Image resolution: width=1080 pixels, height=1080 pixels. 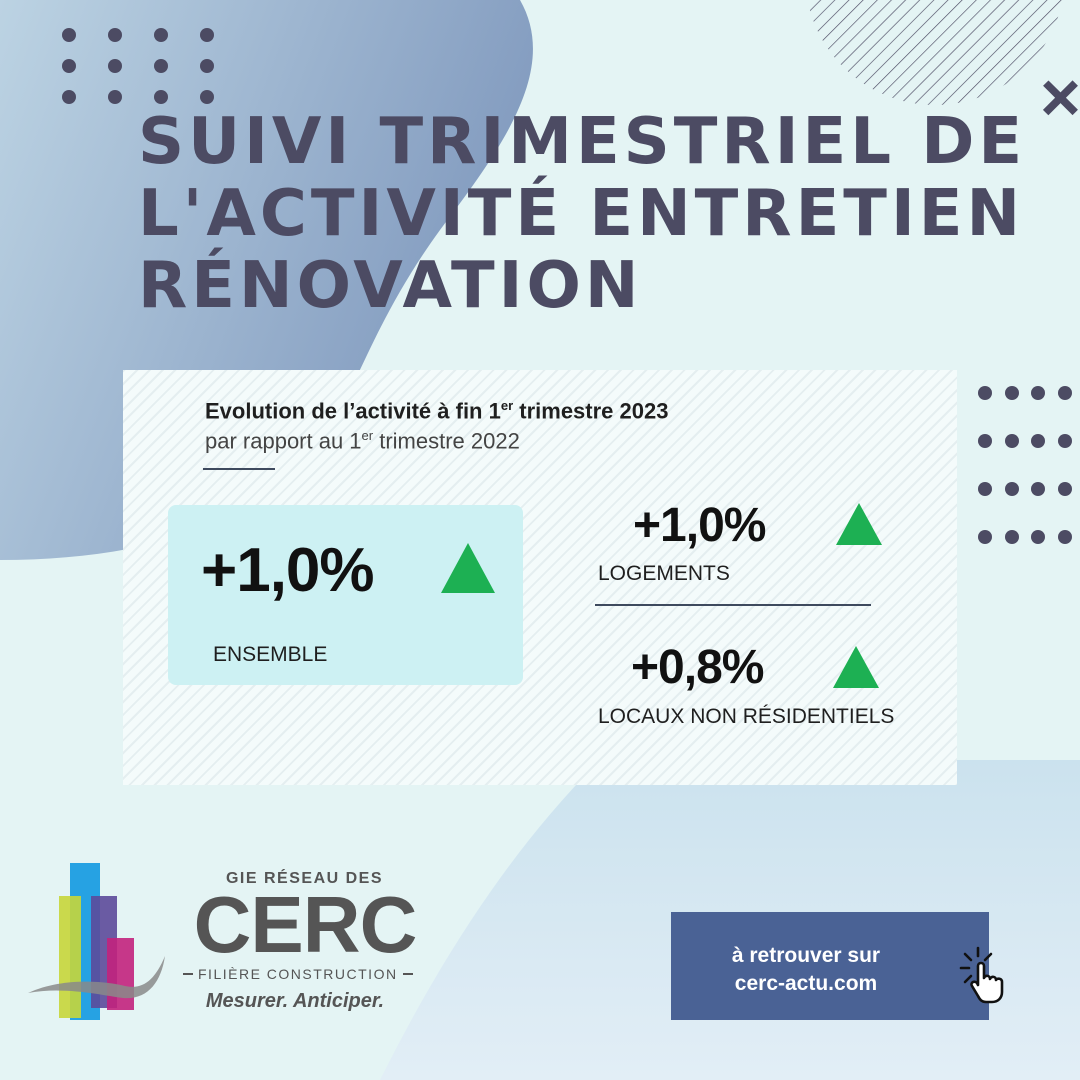 I want to click on metric-ensemble-label: ENSEMBLE, so click(x=270, y=654).